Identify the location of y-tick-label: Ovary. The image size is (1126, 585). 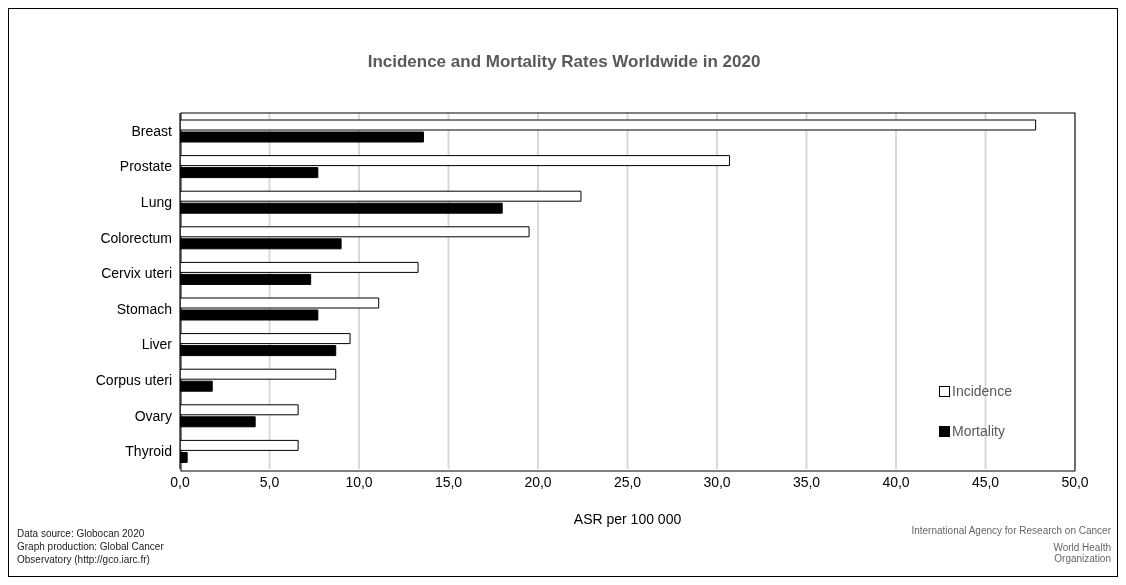
(153, 415).